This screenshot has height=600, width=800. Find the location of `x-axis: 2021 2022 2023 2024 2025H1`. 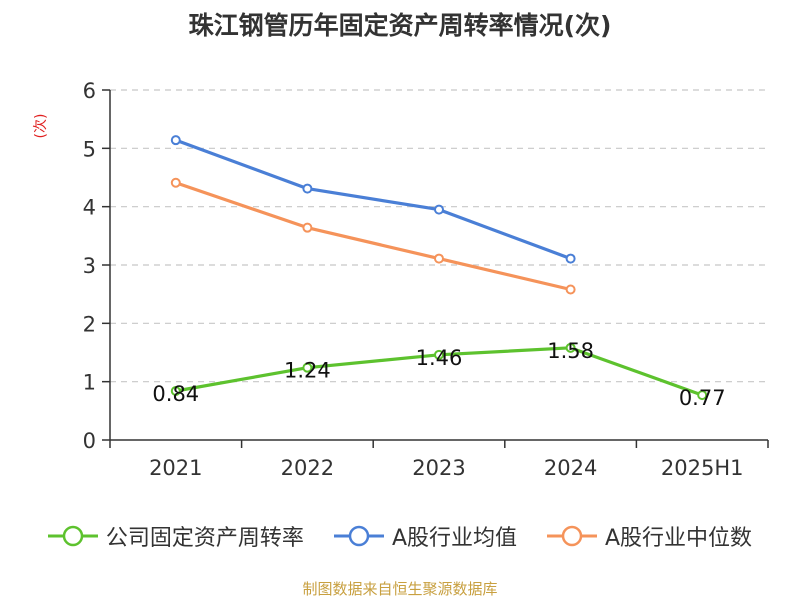

x-axis: 2021 2022 2023 2024 2025H1 is located at coordinates (439, 459).